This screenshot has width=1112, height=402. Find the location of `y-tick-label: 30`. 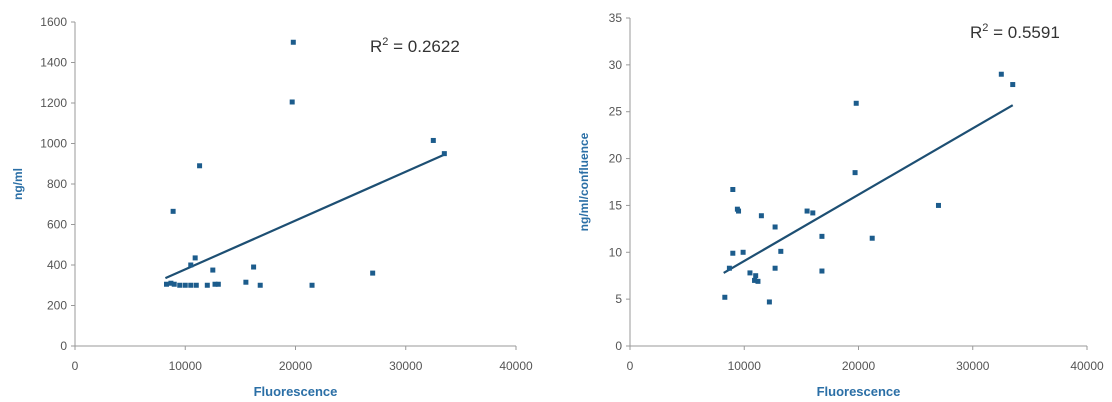

y-tick-label: 30 is located at coordinates (616, 65).